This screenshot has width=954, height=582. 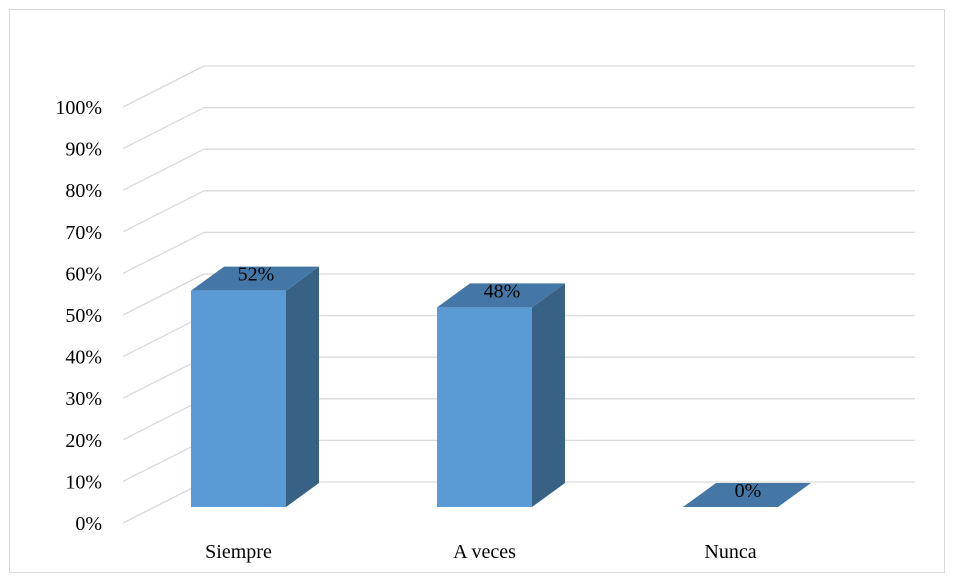 I want to click on y-tick-label: 30%, so click(x=83, y=399).